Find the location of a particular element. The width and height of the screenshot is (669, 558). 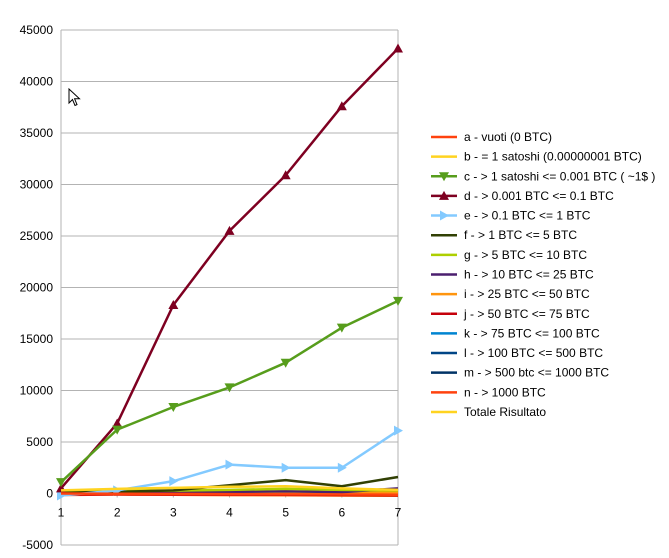

x-tick-label: 5 is located at coordinates (285, 513).